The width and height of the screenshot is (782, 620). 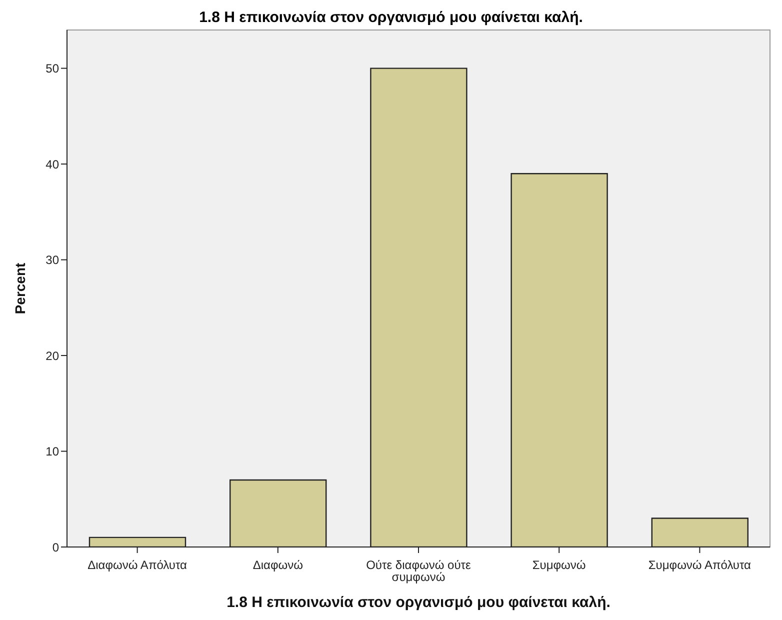 I want to click on y-tick-label: 40, so click(x=53, y=164).